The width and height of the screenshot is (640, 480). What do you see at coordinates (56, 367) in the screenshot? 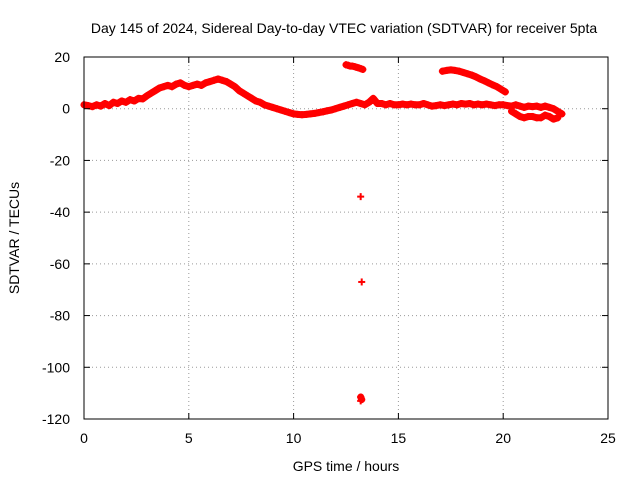
I see `y-tick-label: -100` at bounding box center [56, 367].